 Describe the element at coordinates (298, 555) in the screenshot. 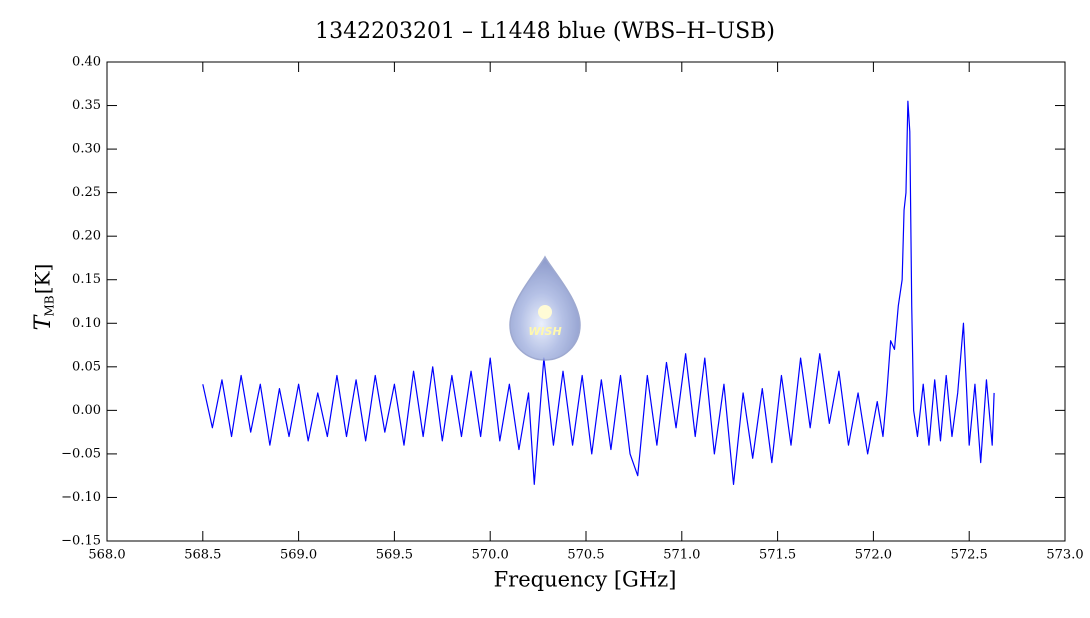

I see `x-tick-label: 569.0` at that location.